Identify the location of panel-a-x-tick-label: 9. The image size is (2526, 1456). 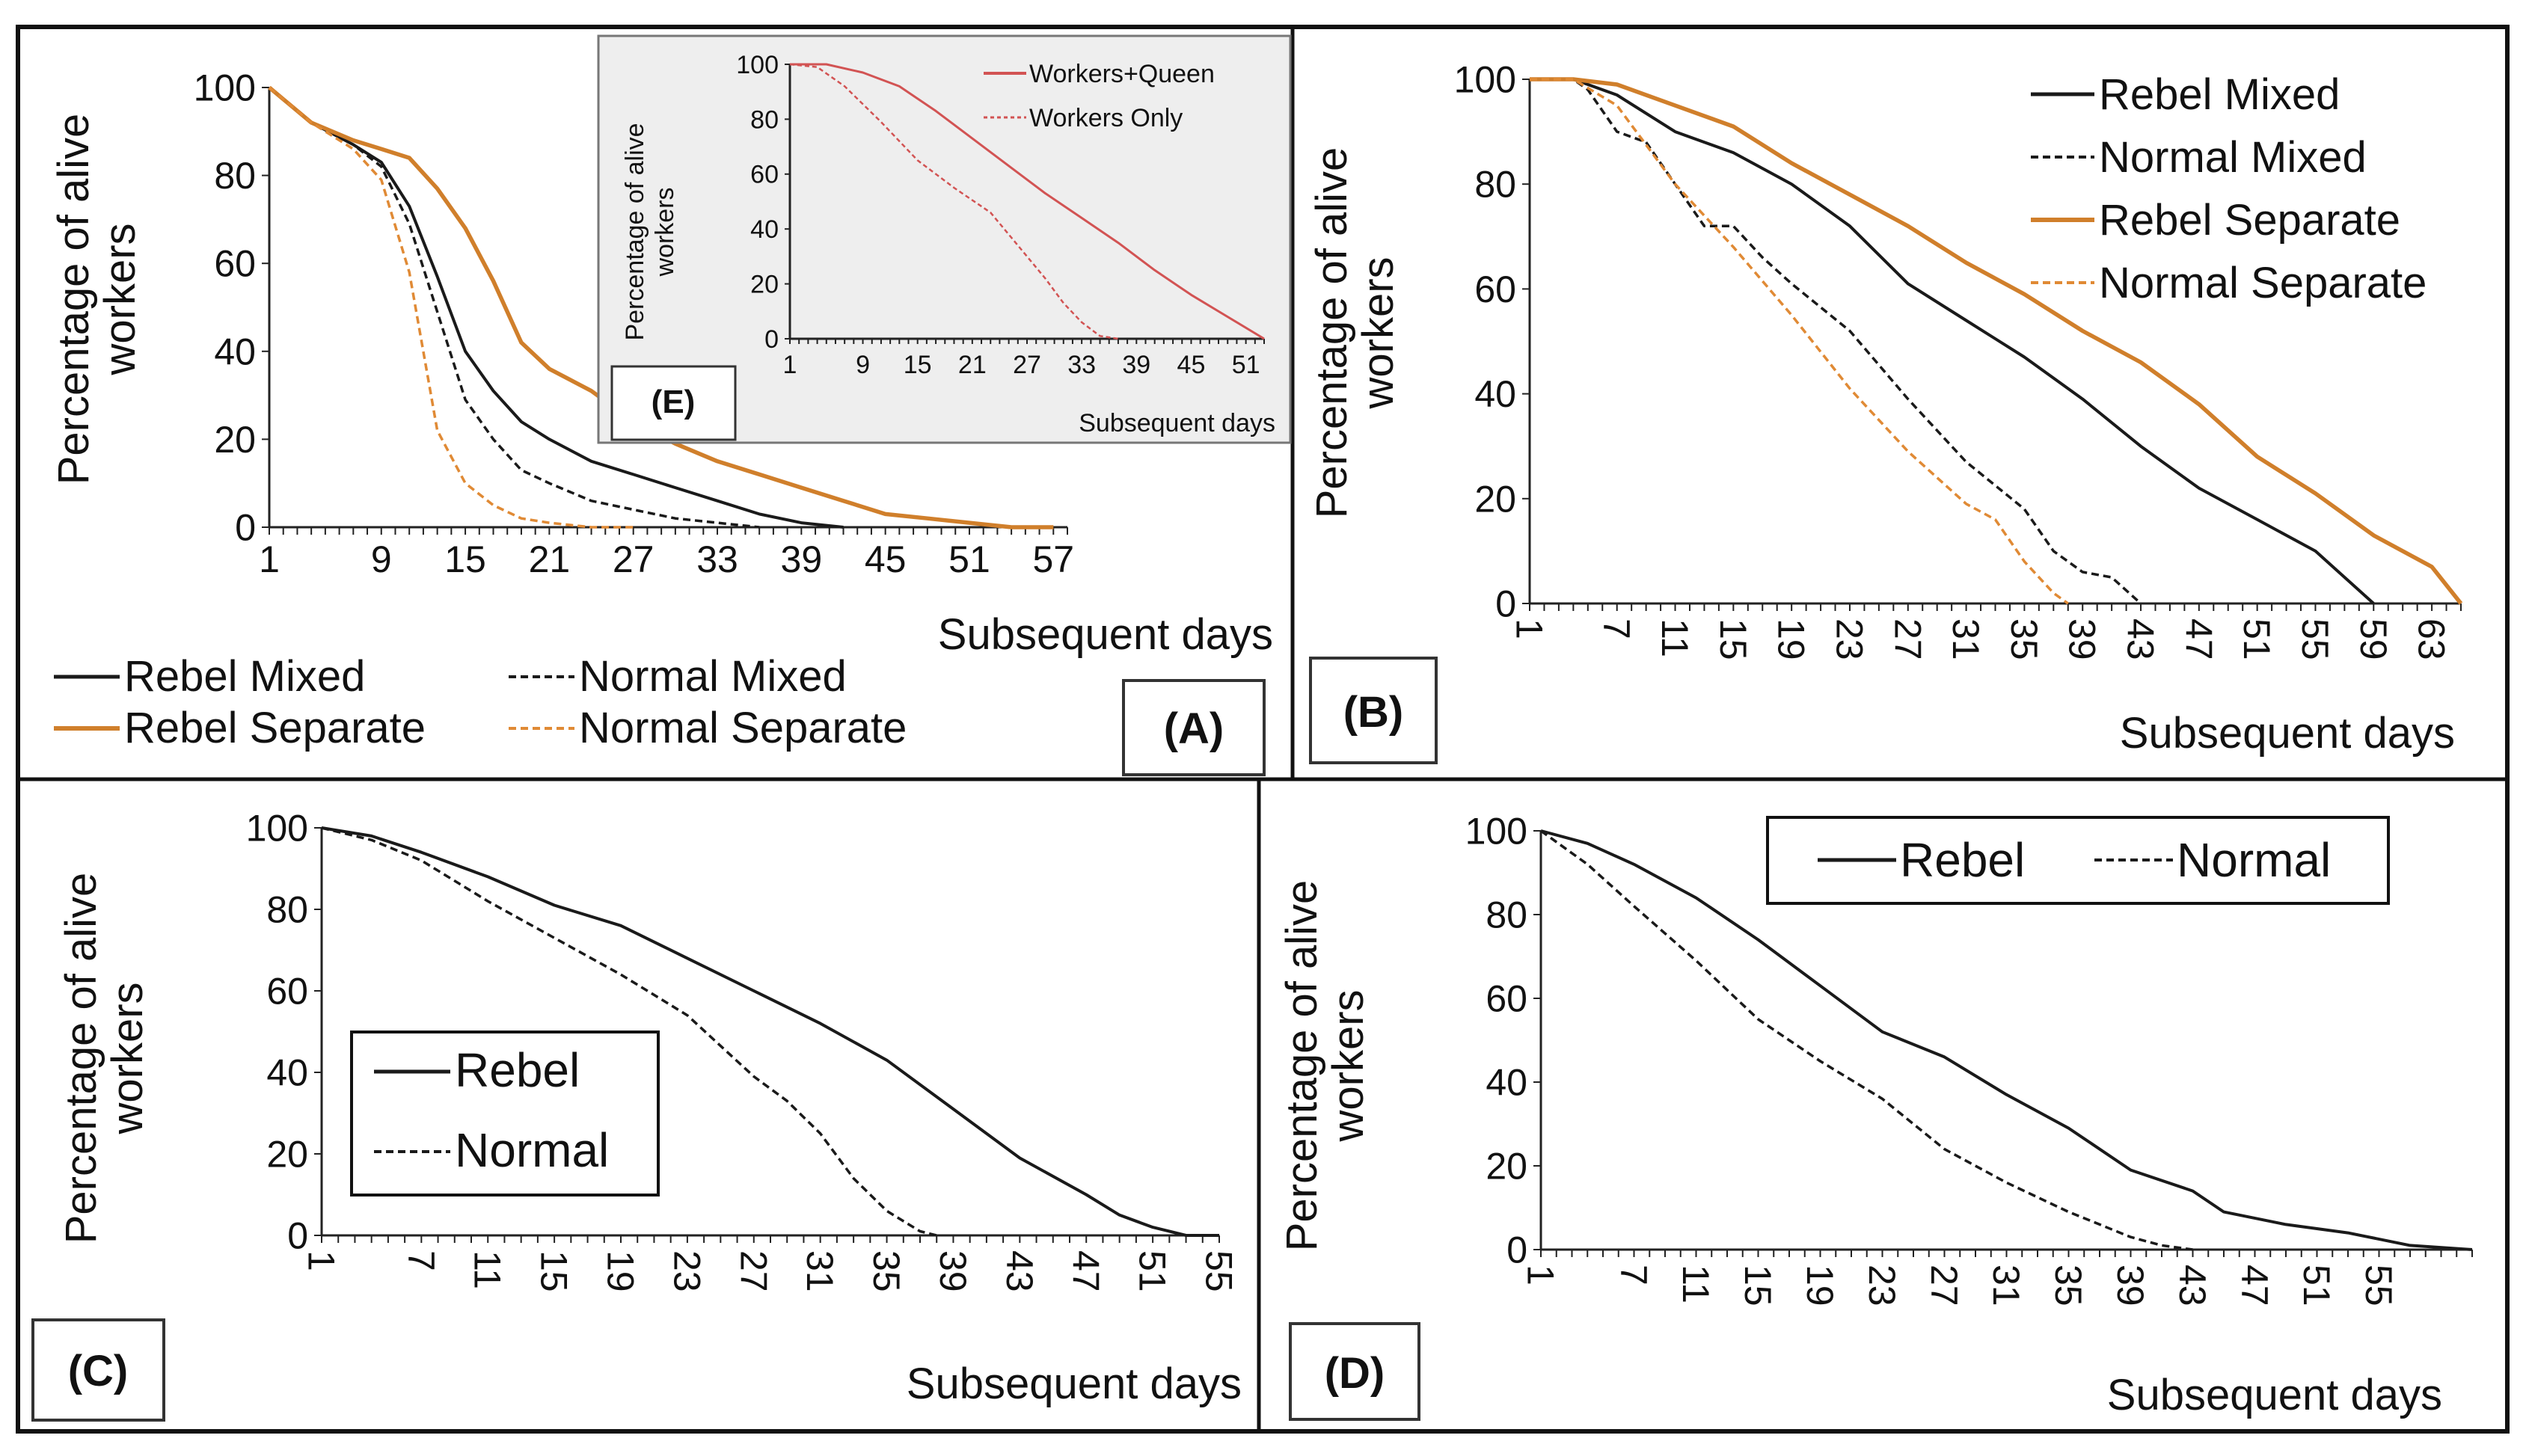
(381, 559).